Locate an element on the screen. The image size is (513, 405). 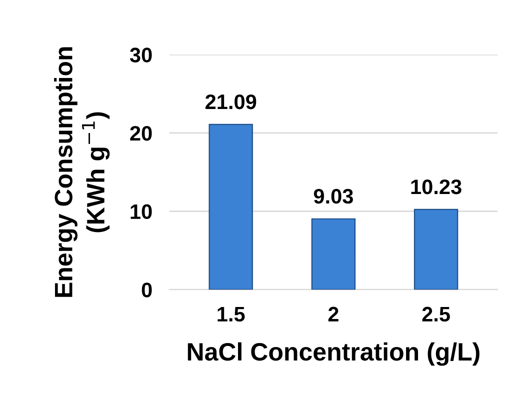
y-tick-label: 10 is located at coordinates (141, 212).